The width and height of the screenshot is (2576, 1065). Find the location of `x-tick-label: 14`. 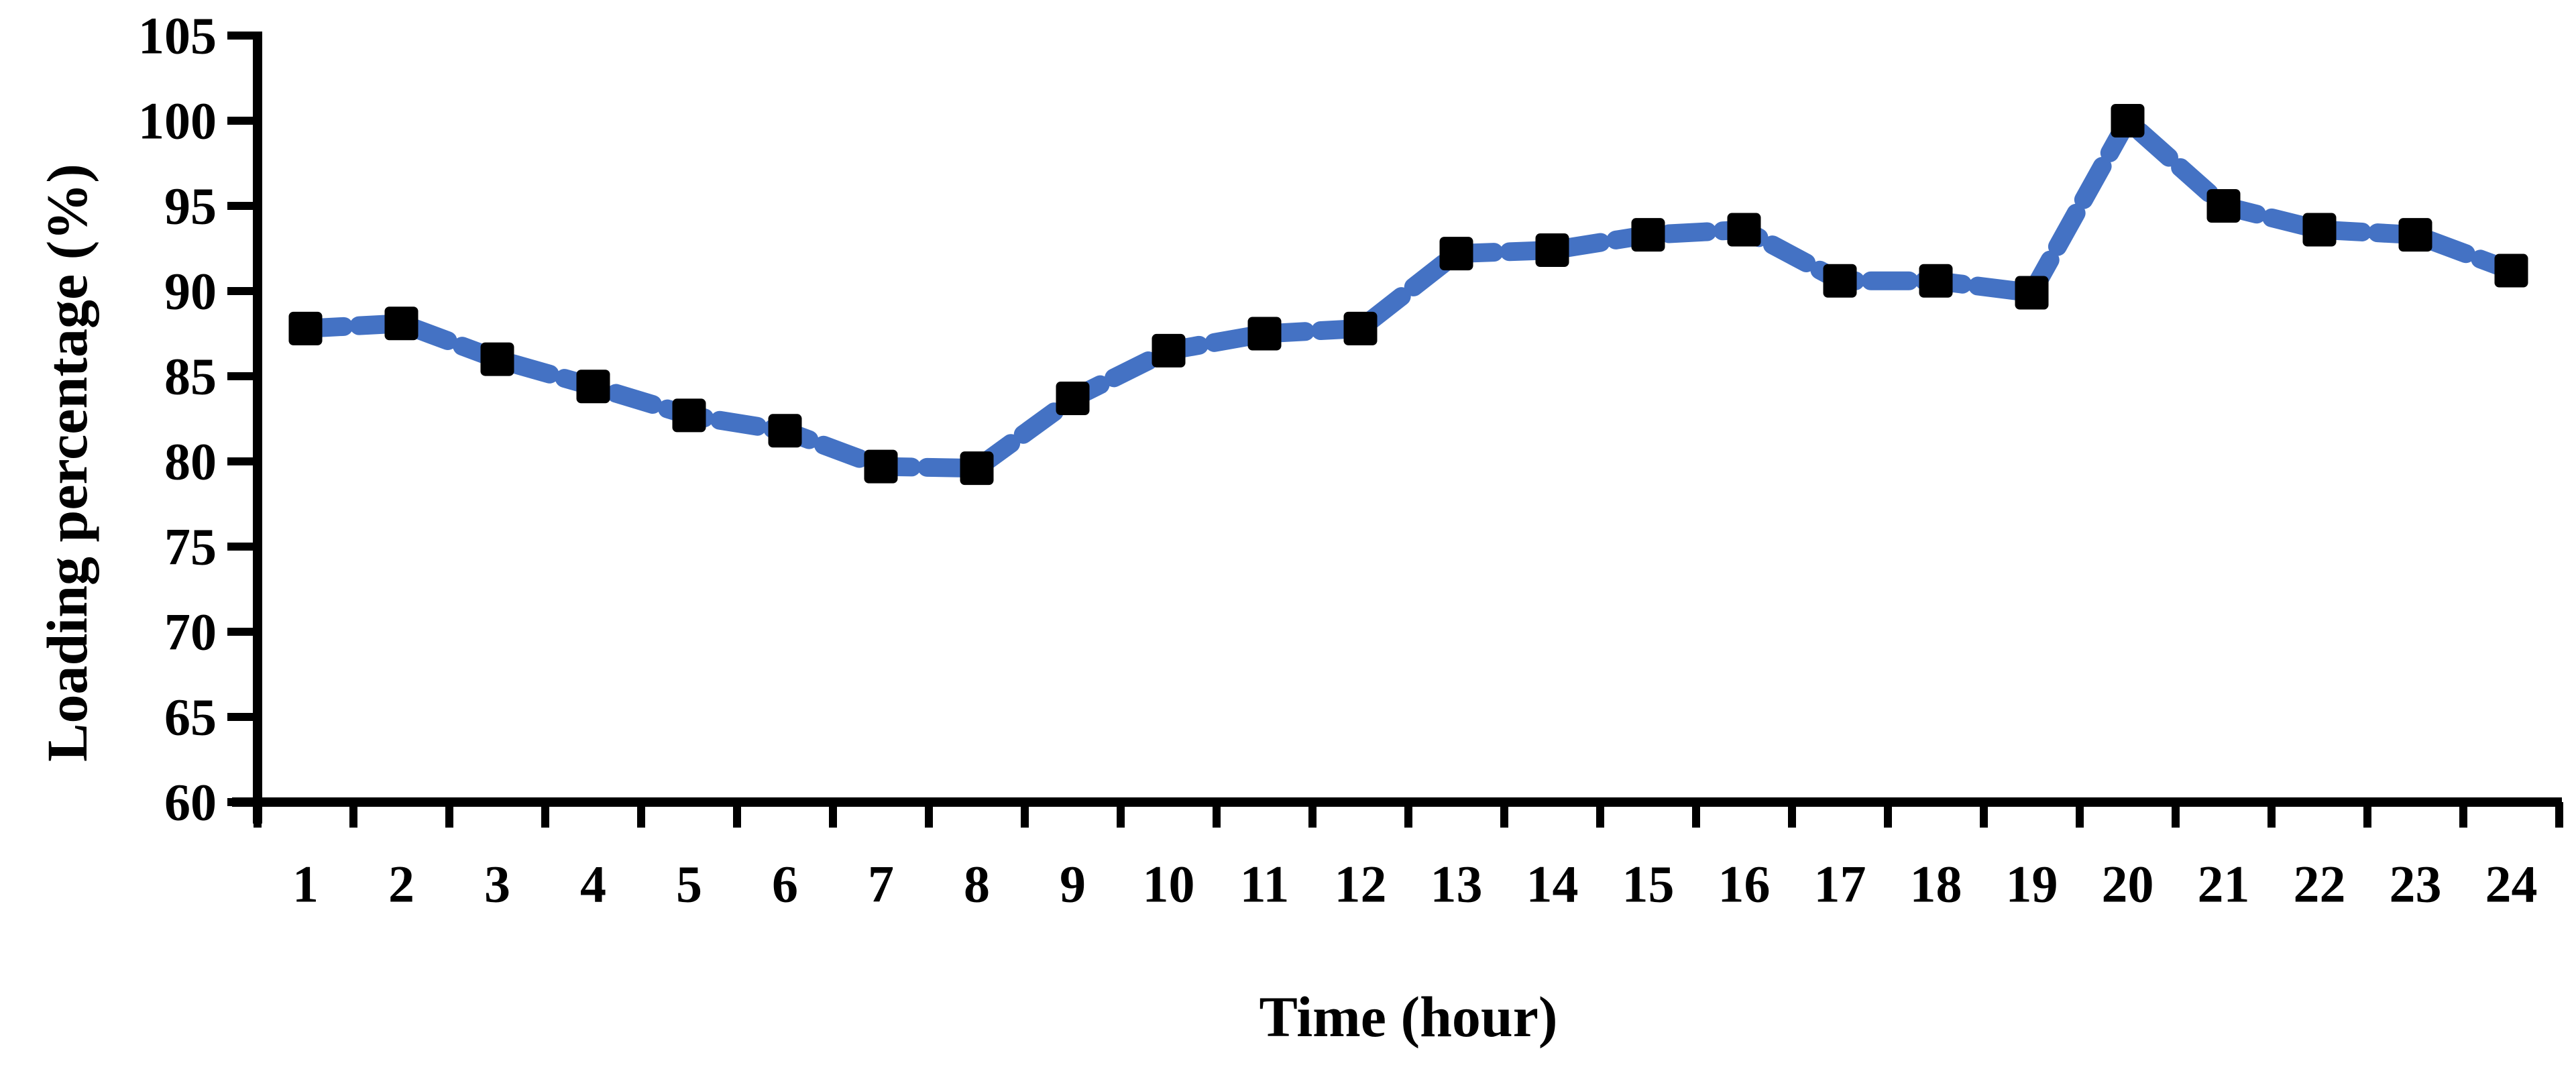

x-tick-label: 14 is located at coordinates (1552, 884).